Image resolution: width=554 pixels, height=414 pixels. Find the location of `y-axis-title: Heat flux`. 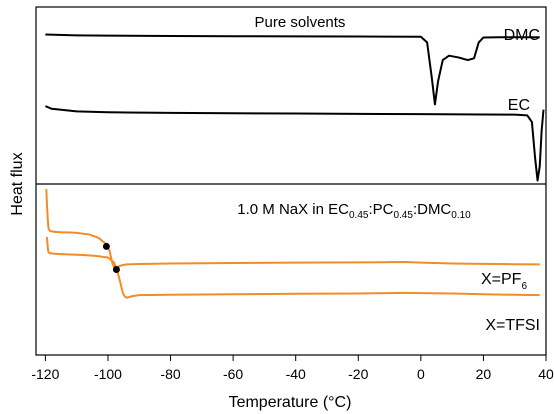

y-axis-title: Heat flux is located at coordinates (17, 183).